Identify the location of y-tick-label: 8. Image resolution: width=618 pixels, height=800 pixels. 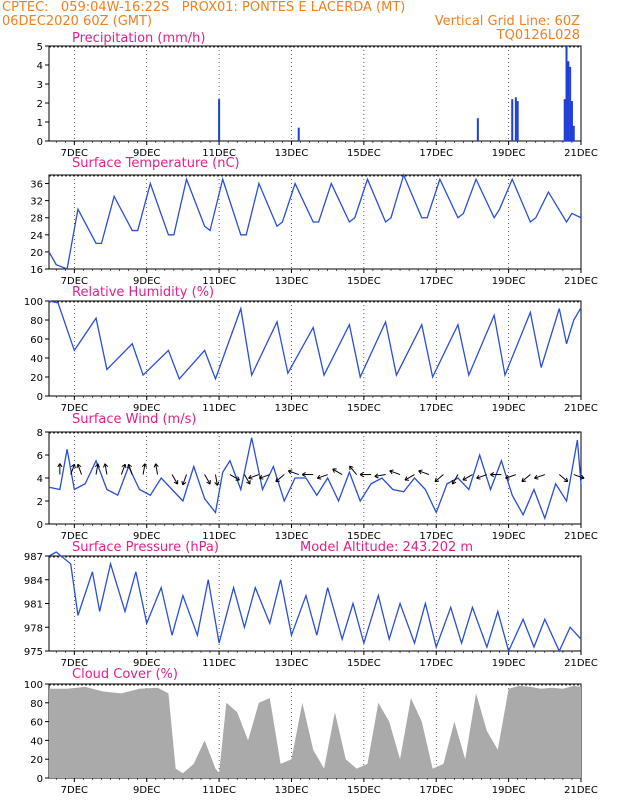
(40, 433).